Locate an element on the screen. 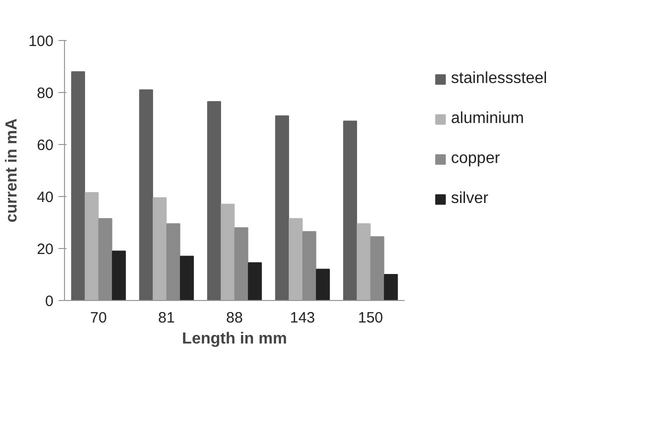 The width and height of the screenshot is (665, 445). x-tick-label: 88 is located at coordinates (234, 318).